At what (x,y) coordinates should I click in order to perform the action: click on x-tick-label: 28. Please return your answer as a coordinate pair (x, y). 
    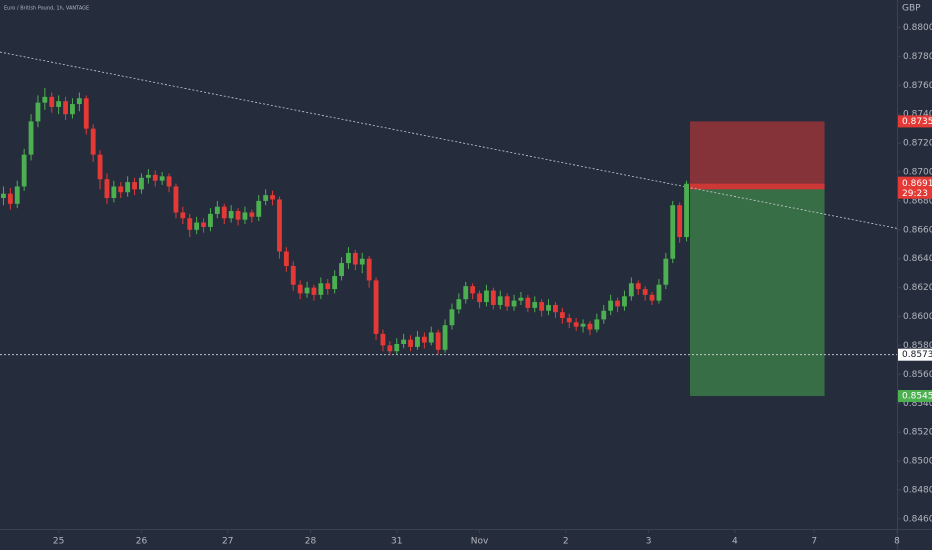
    Looking at the image, I should click on (311, 542).